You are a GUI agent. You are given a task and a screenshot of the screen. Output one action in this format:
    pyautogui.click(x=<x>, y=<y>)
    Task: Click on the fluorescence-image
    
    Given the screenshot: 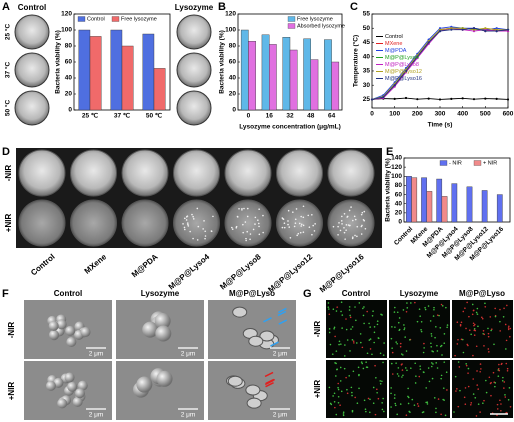 What is the action you would take?
    pyautogui.click(x=356, y=389)
    